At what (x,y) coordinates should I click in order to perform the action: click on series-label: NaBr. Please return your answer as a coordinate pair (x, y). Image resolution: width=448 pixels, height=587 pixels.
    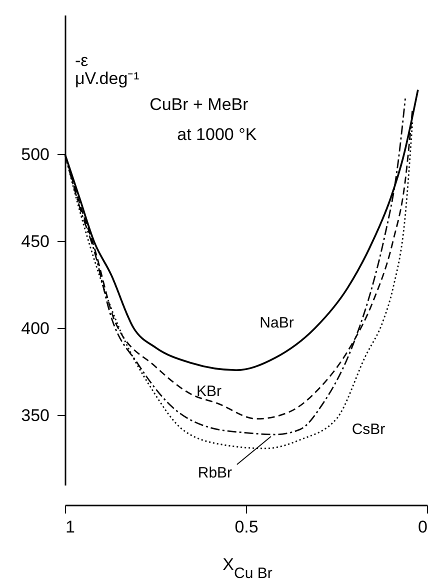
    Looking at the image, I should click on (277, 323).